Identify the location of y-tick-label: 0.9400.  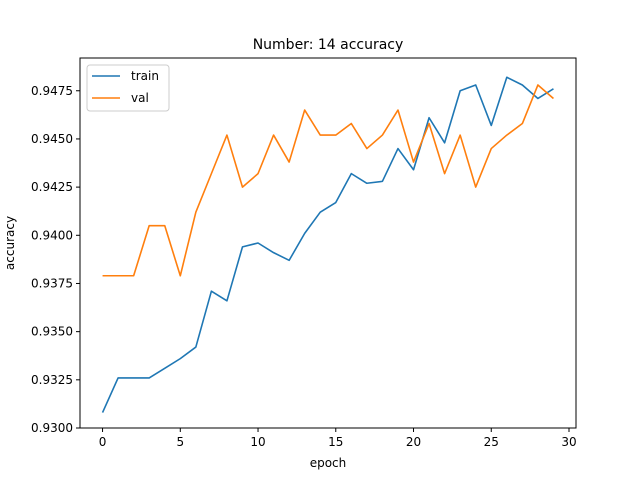
(52, 235).